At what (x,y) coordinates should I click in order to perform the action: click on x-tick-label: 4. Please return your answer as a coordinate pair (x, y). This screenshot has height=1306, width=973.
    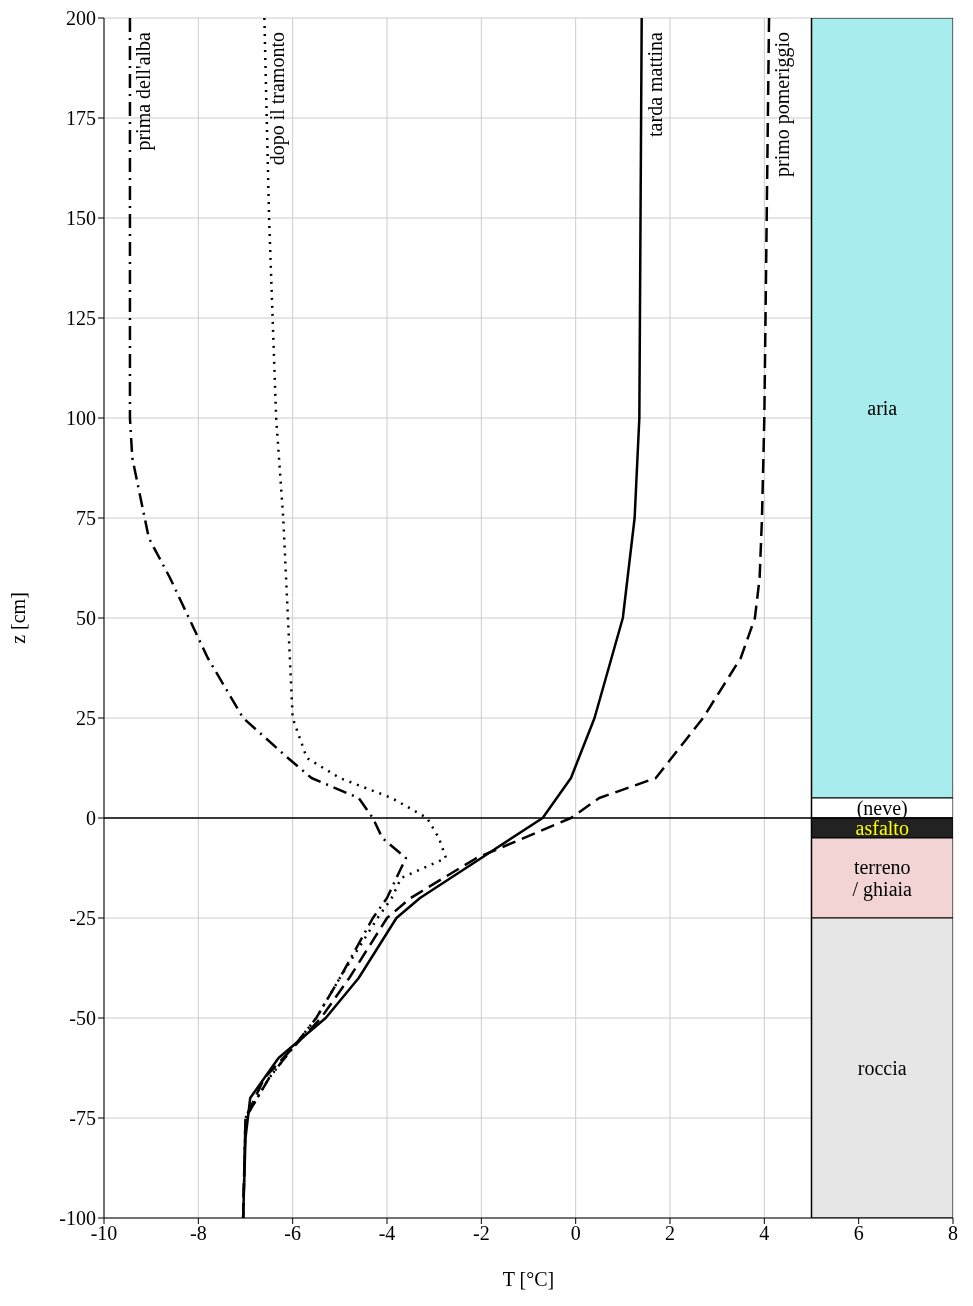
    Looking at the image, I should click on (764, 1233).